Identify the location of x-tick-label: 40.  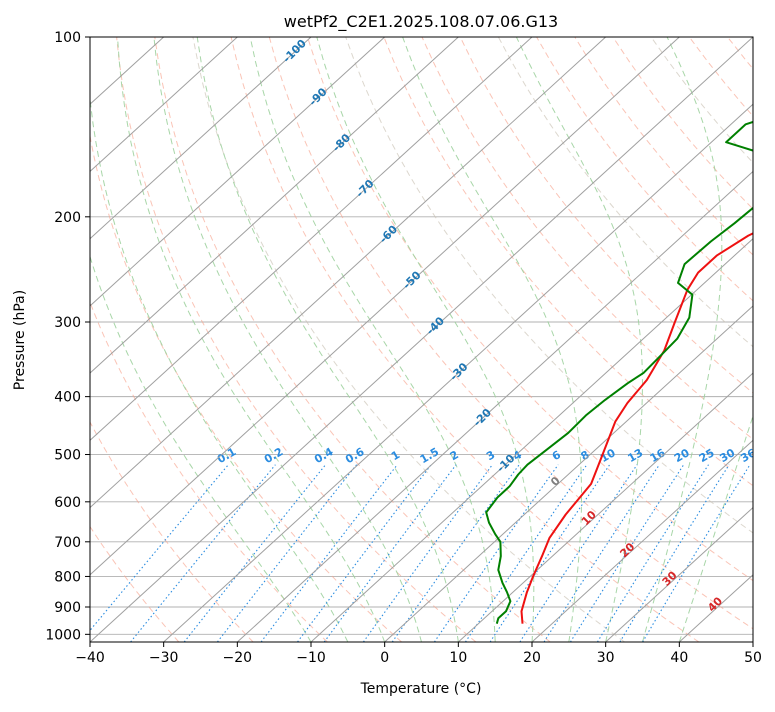
(679, 658).